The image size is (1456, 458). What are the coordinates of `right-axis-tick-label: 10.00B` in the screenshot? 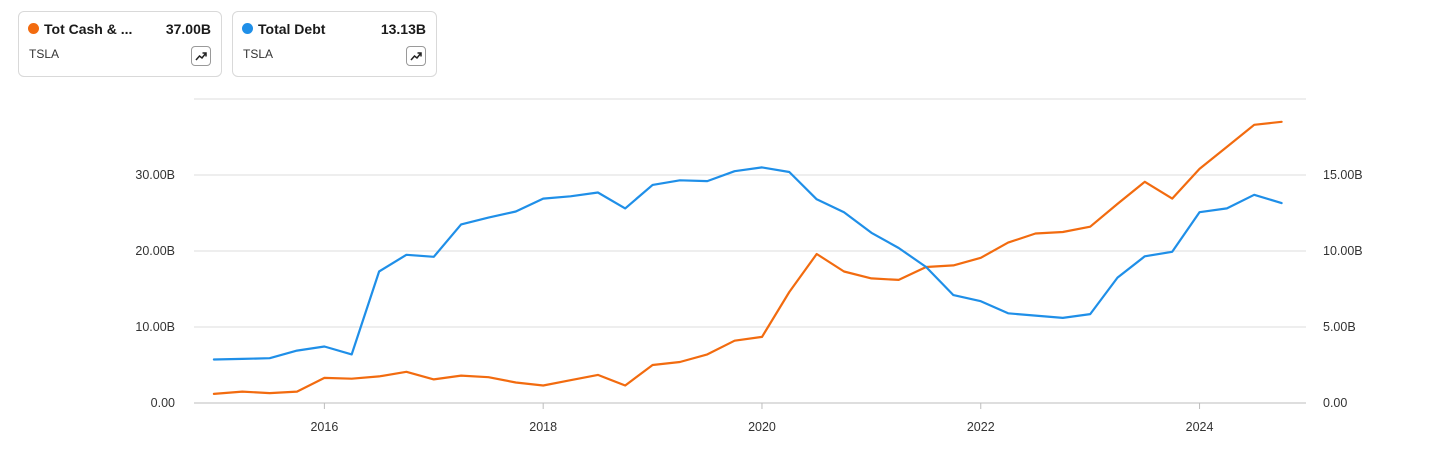 It's located at (1343, 251).